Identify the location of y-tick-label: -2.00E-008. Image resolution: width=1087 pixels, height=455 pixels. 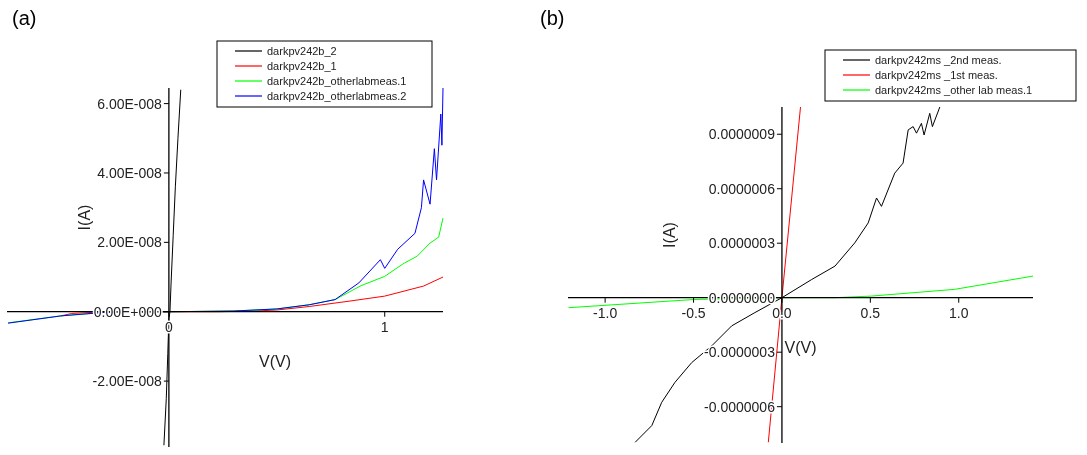
(127, 381).